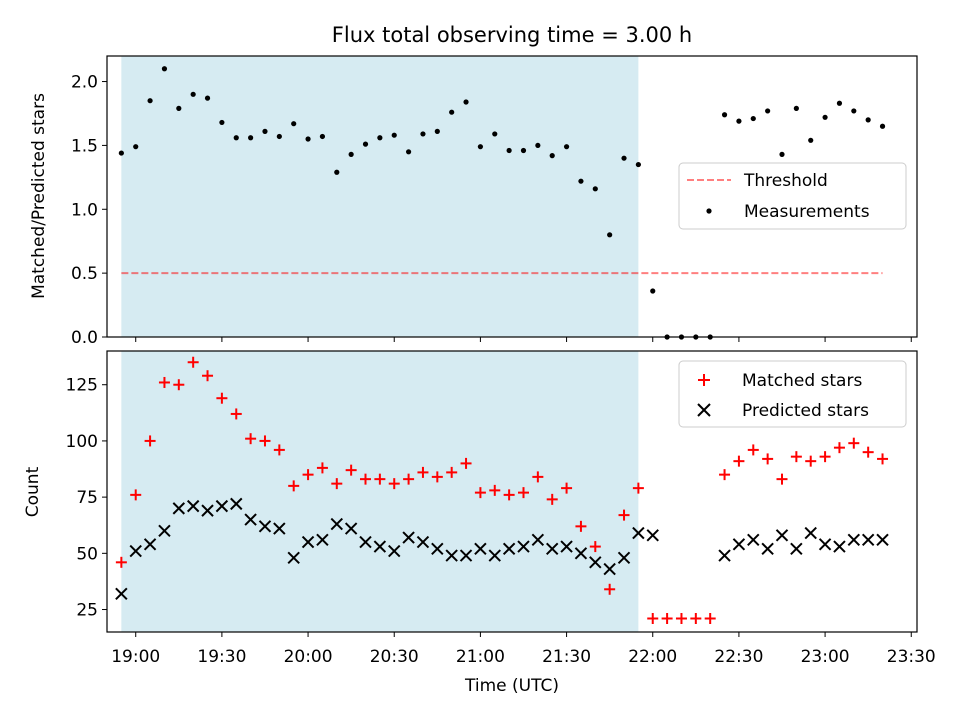 Image resolution: width=960 pixels, height=720 pixels. Describe the element at coordinates (805, 411) in the screenshot. I see `predicted-legend-label: Predicted stars` at that location.